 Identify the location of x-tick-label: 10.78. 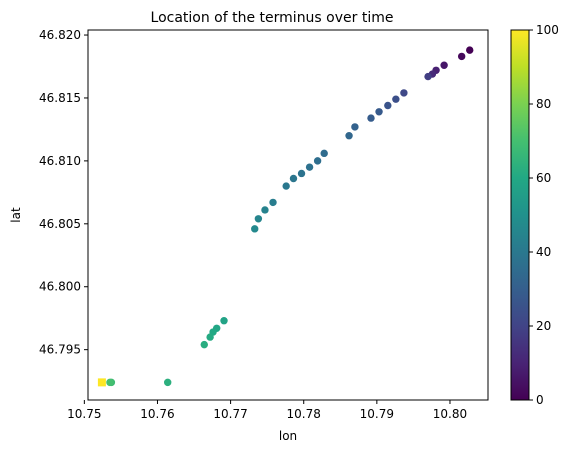
(304, 414).